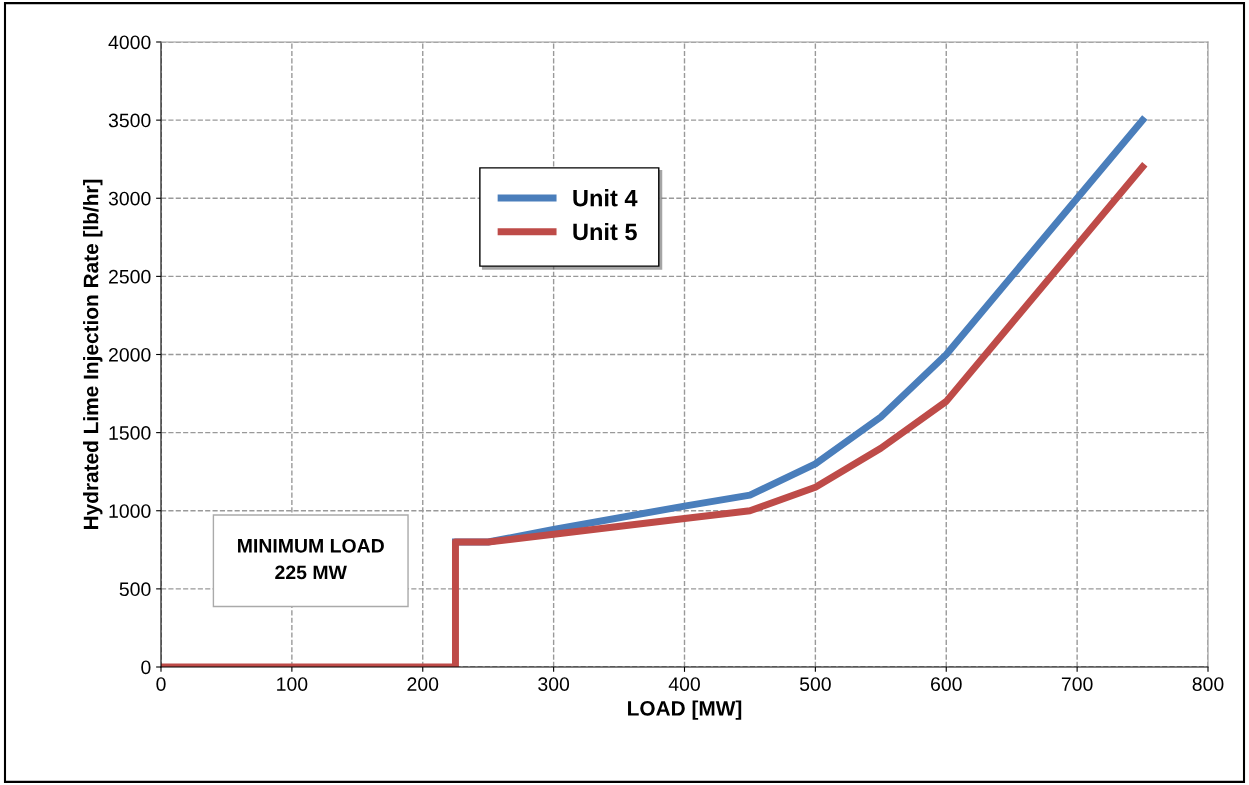 This screenshot has height=785, width=1249. I want to click on x-tick-label: 700, so click(1077, 684).